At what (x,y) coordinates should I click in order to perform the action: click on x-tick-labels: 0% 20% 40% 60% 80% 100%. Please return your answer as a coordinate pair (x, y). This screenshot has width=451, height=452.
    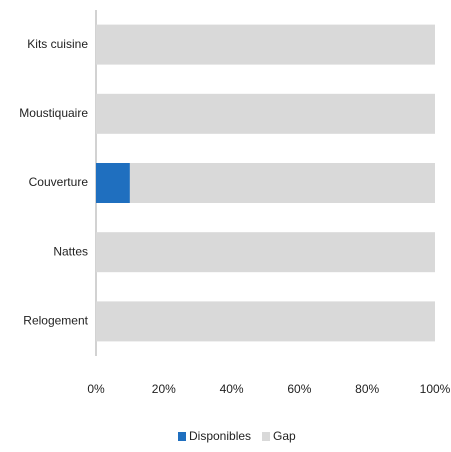
    Looking at the image, I should click on (268, 389).